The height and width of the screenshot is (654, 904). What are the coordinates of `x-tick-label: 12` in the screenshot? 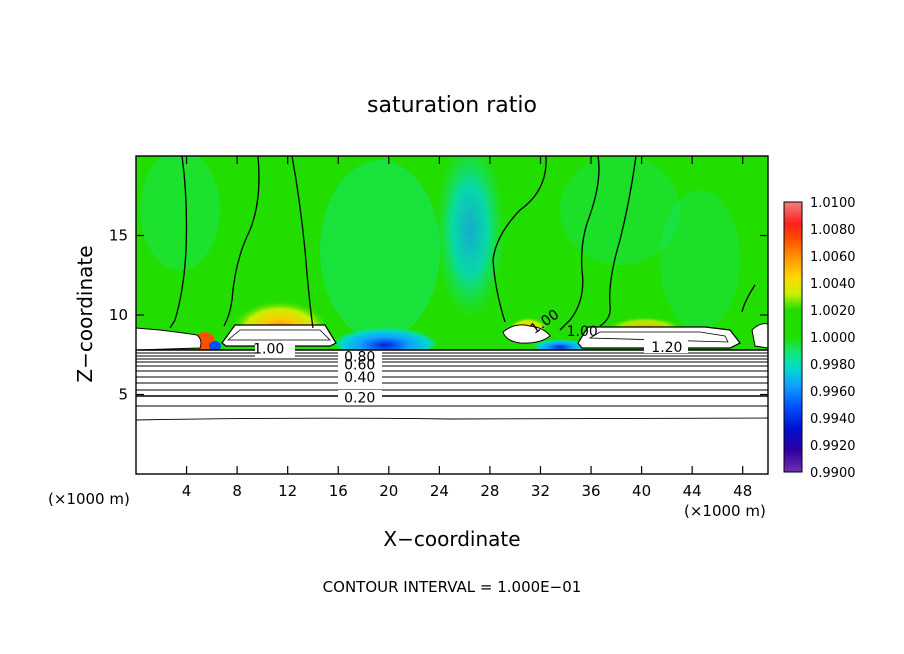 It's located at (287, 491).